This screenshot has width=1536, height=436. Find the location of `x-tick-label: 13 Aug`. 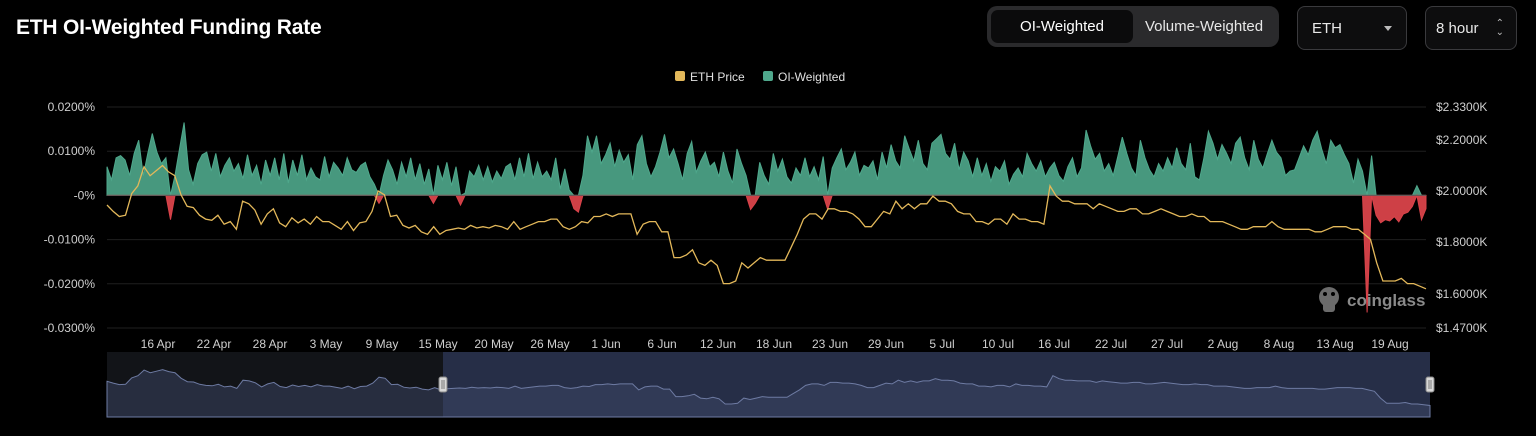

x-tick-label: 13 Aug is located at coordinates (1334, 344).